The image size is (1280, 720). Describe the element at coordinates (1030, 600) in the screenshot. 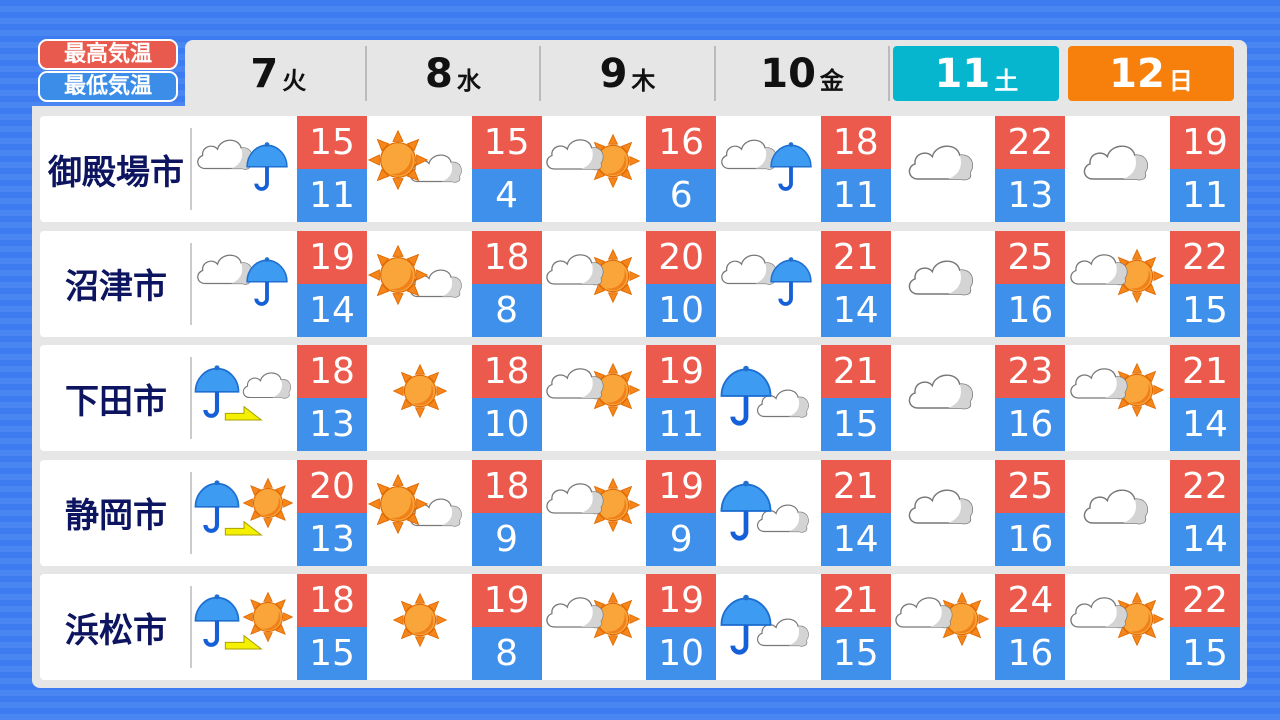

I see `high-temp: 24` at that location.